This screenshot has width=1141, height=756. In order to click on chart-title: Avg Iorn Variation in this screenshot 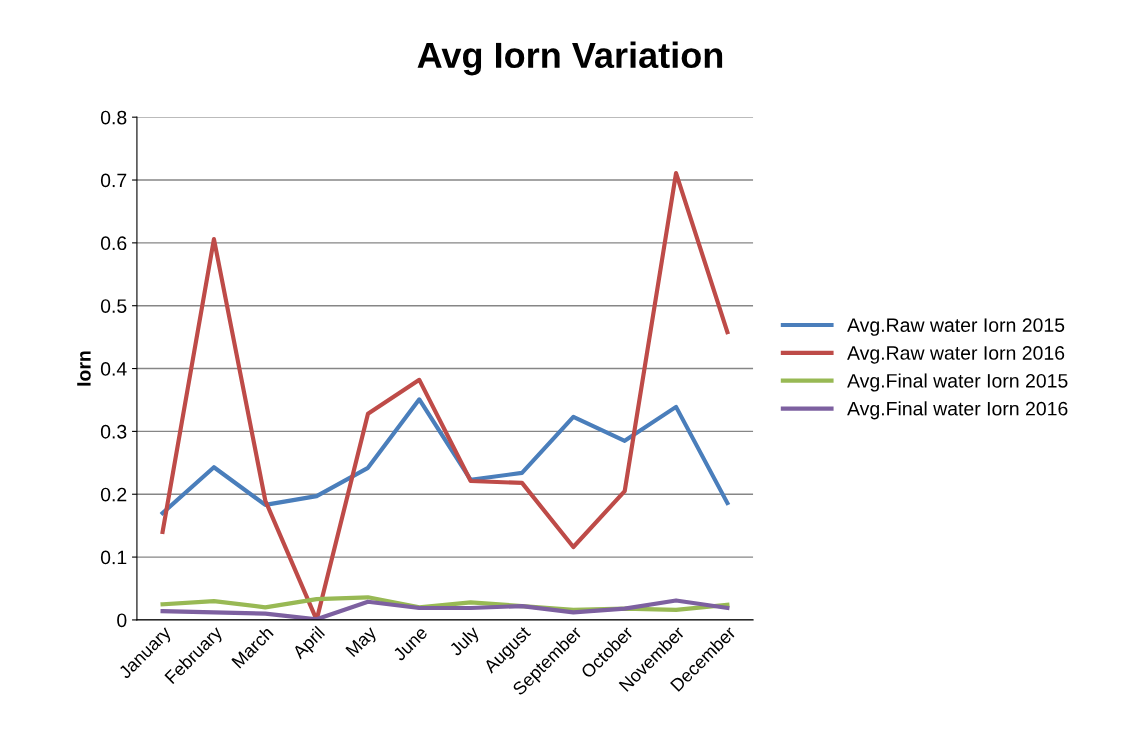, I will do `click(570, 58)`.